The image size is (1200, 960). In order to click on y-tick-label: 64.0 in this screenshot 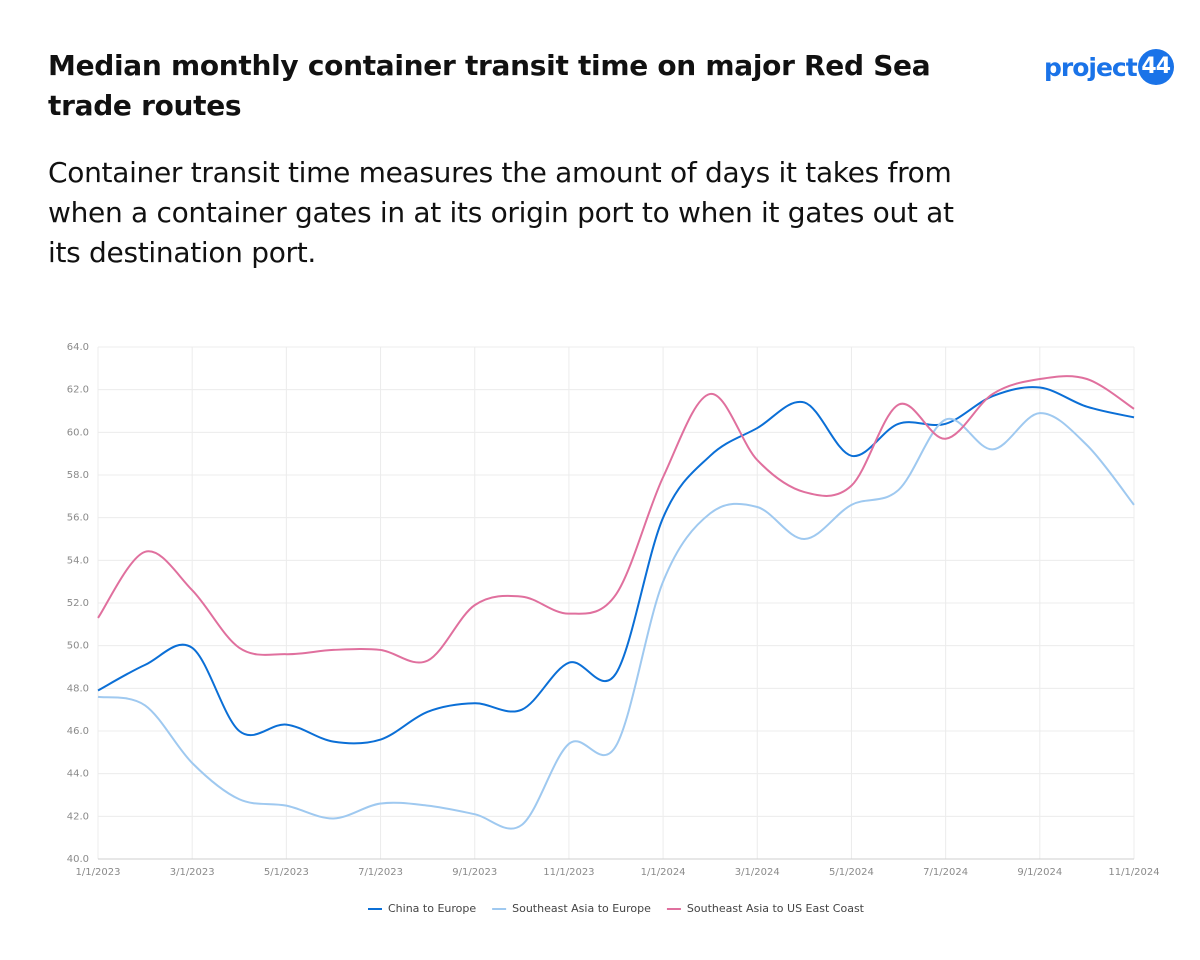, I will do `click(78, 347)`.